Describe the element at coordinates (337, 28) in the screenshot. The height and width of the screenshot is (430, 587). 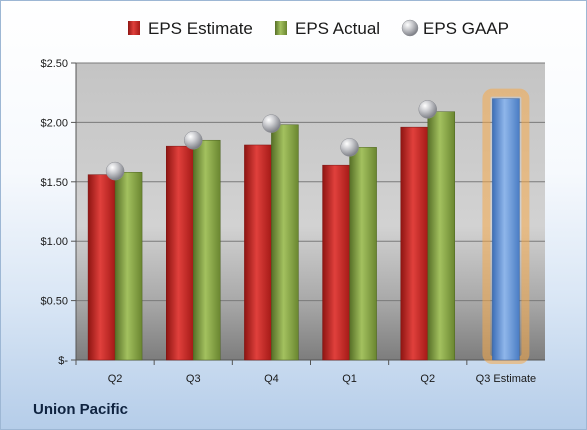
I see `legend-label-1: EPS Actual` at that location.